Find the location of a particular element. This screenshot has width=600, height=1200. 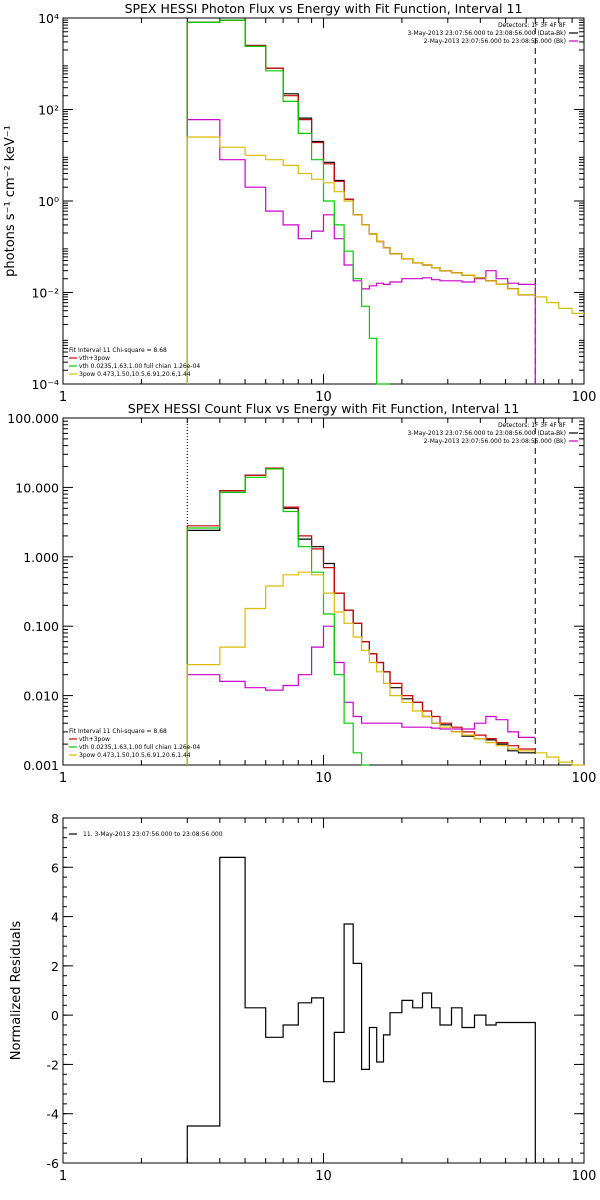

y-tick-label: 100.000 is located at coordinates (33, 418).